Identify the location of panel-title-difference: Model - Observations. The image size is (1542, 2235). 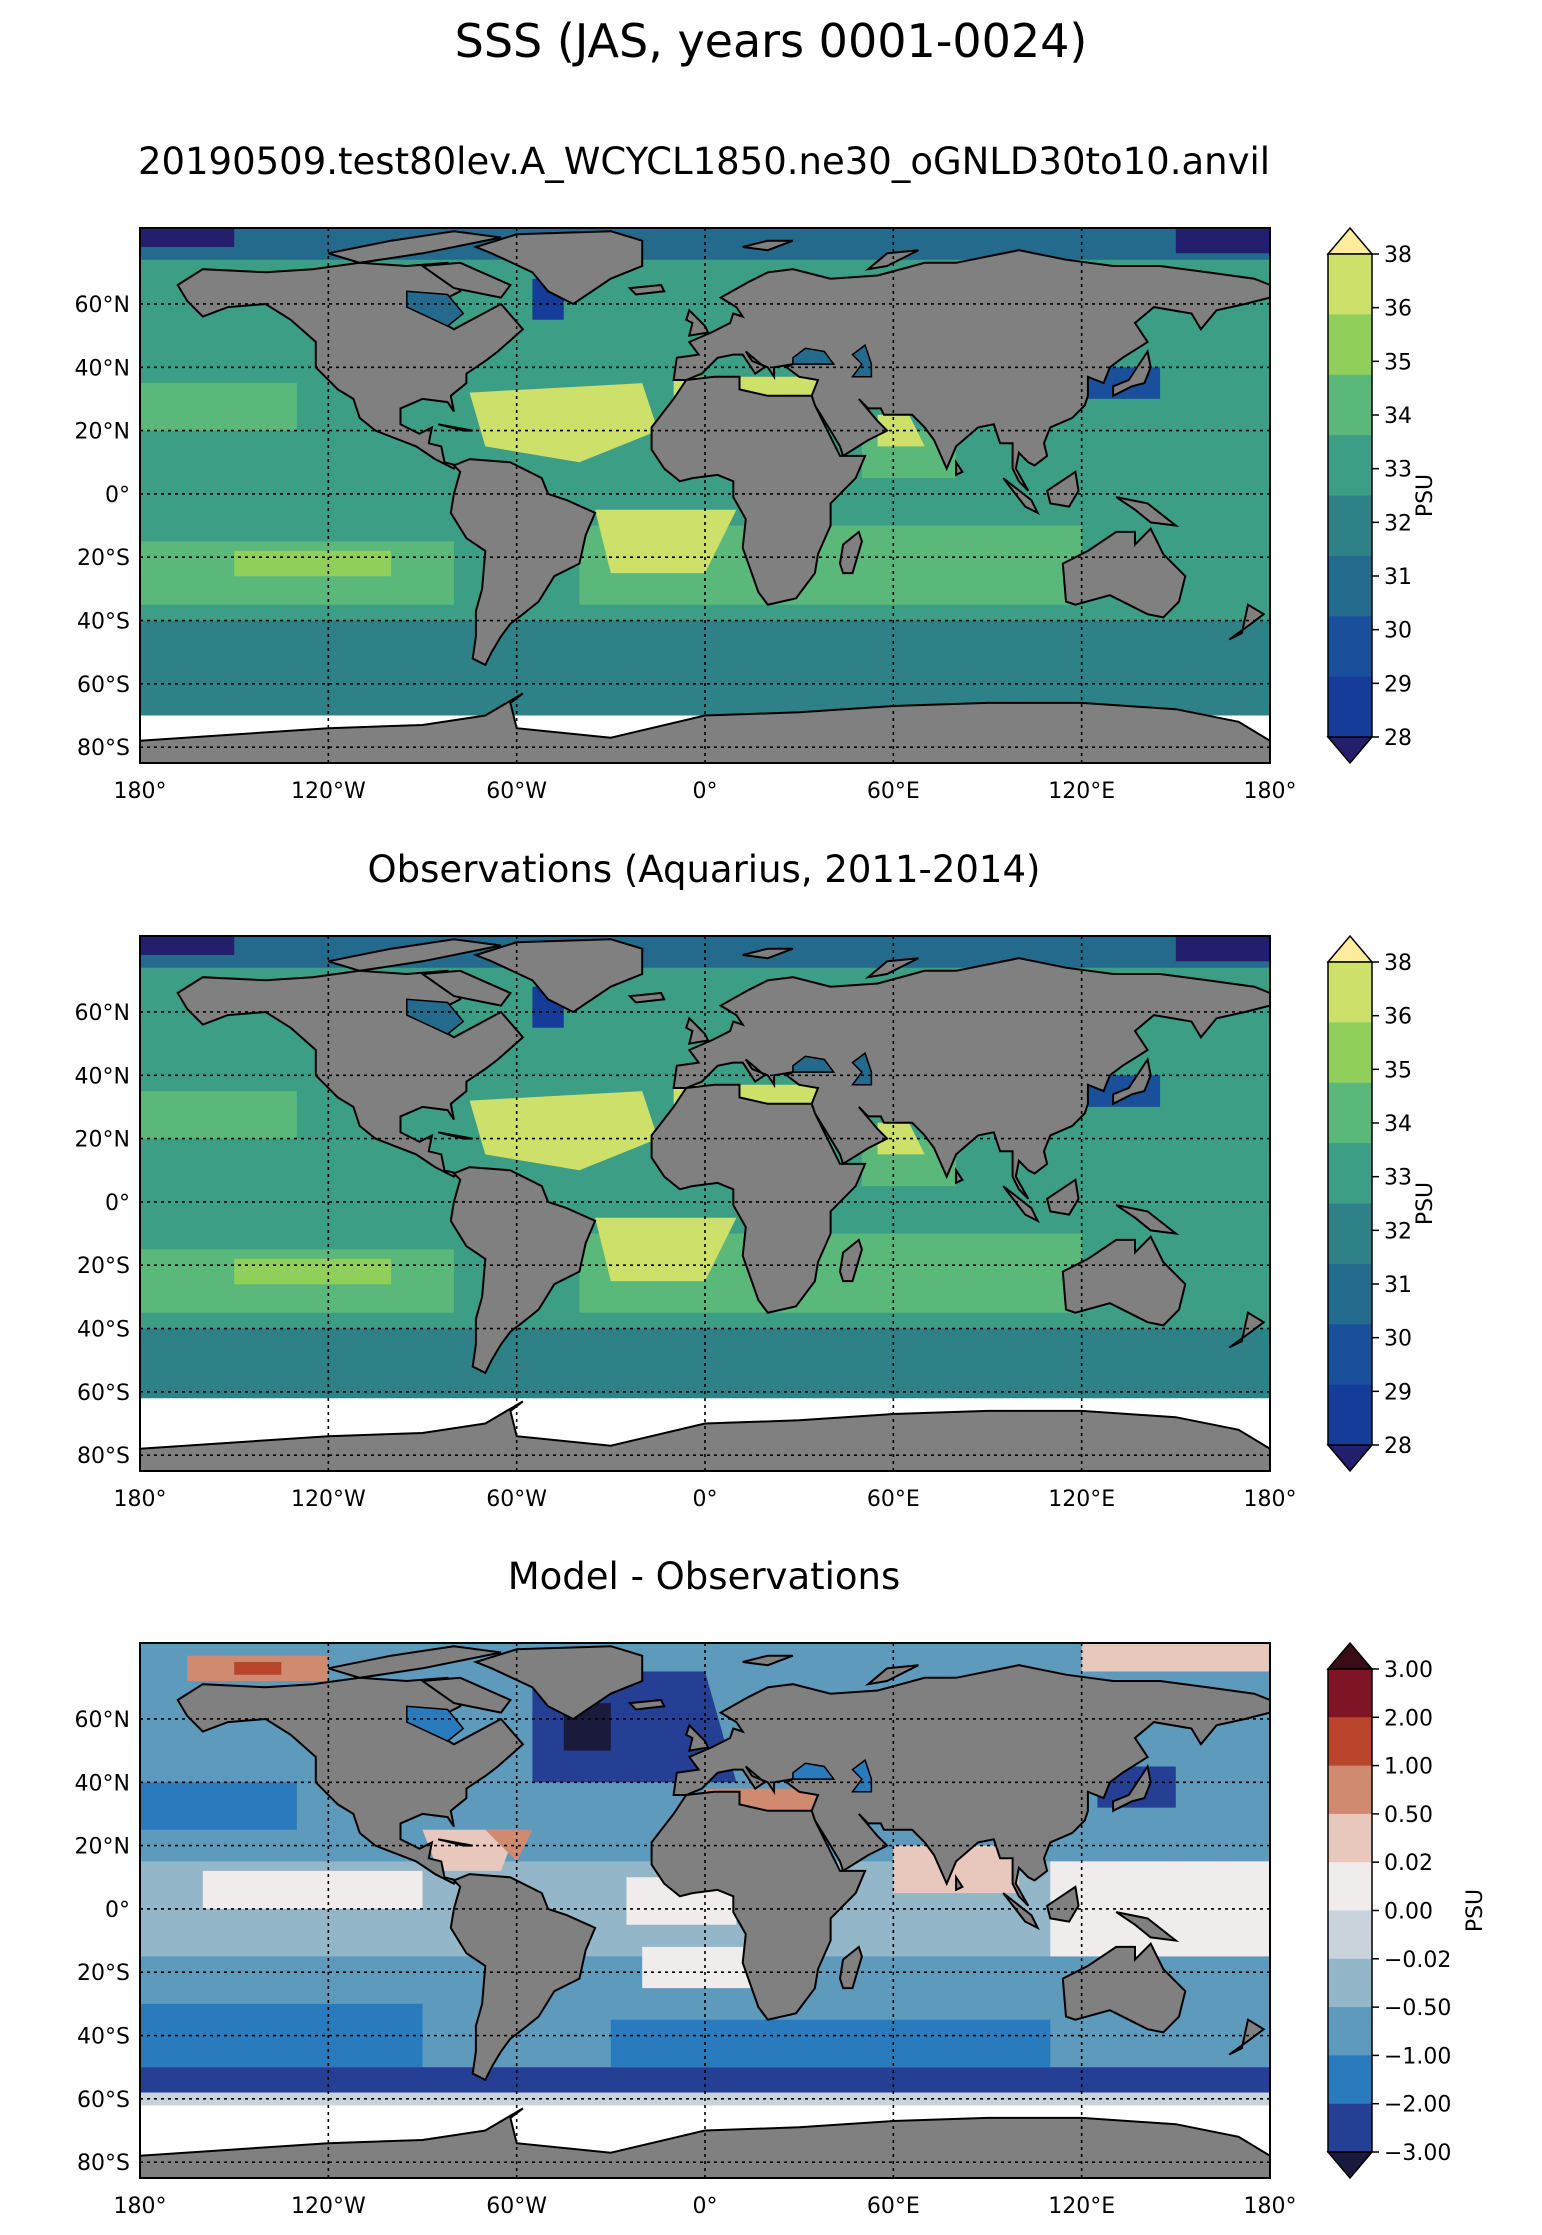
(704, 1576).